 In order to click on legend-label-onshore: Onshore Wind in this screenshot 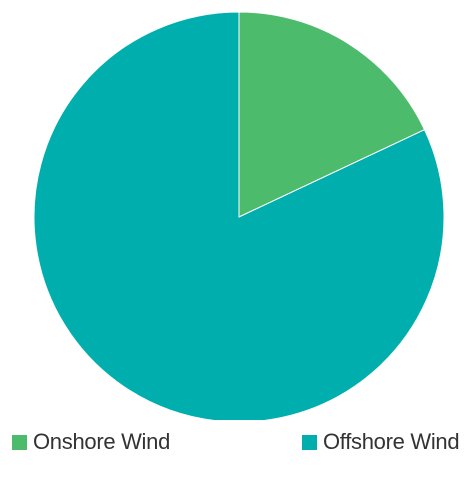, I will do `click(102, 441)`.